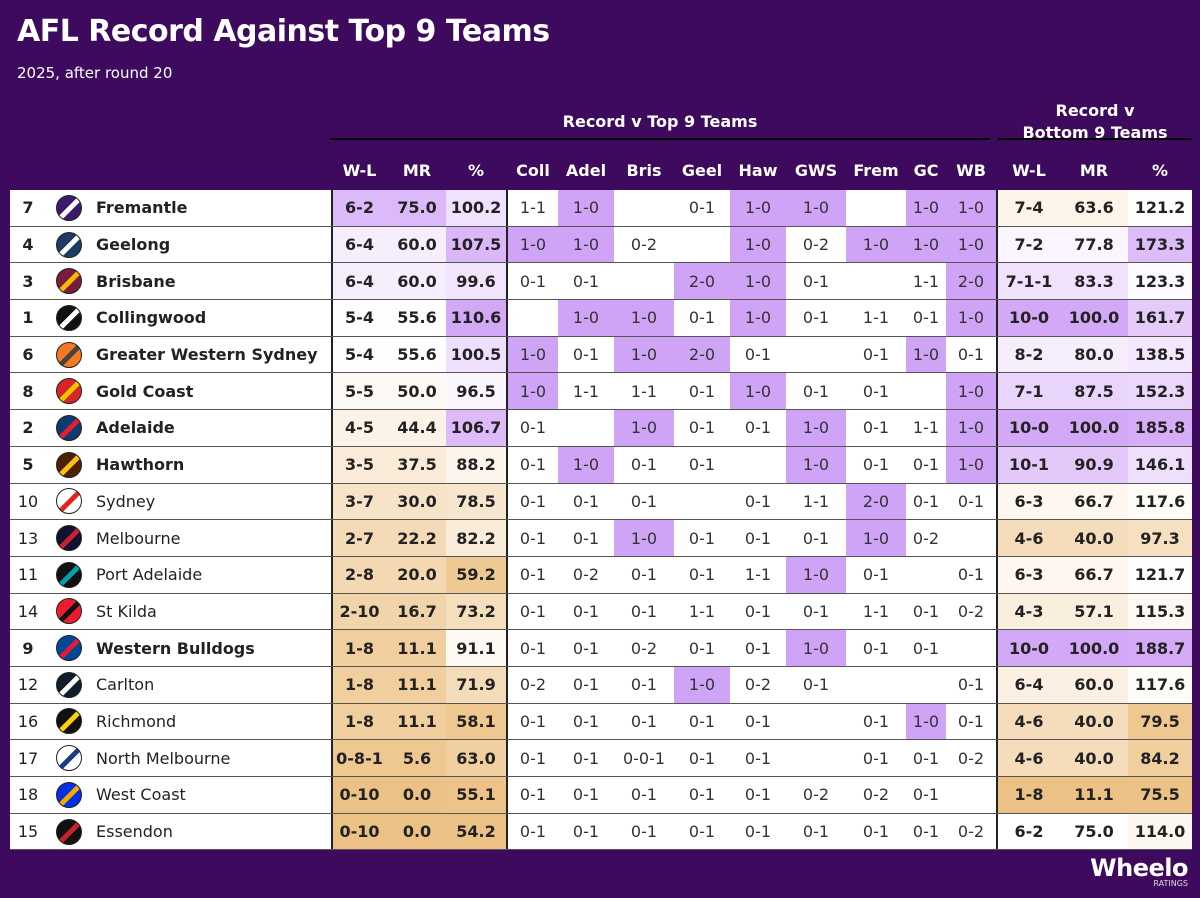  What do you see at coordinates (702, 170) in the screenshot?
I see `column-header-geel-6: Geel` at bounding box center [702, 170].